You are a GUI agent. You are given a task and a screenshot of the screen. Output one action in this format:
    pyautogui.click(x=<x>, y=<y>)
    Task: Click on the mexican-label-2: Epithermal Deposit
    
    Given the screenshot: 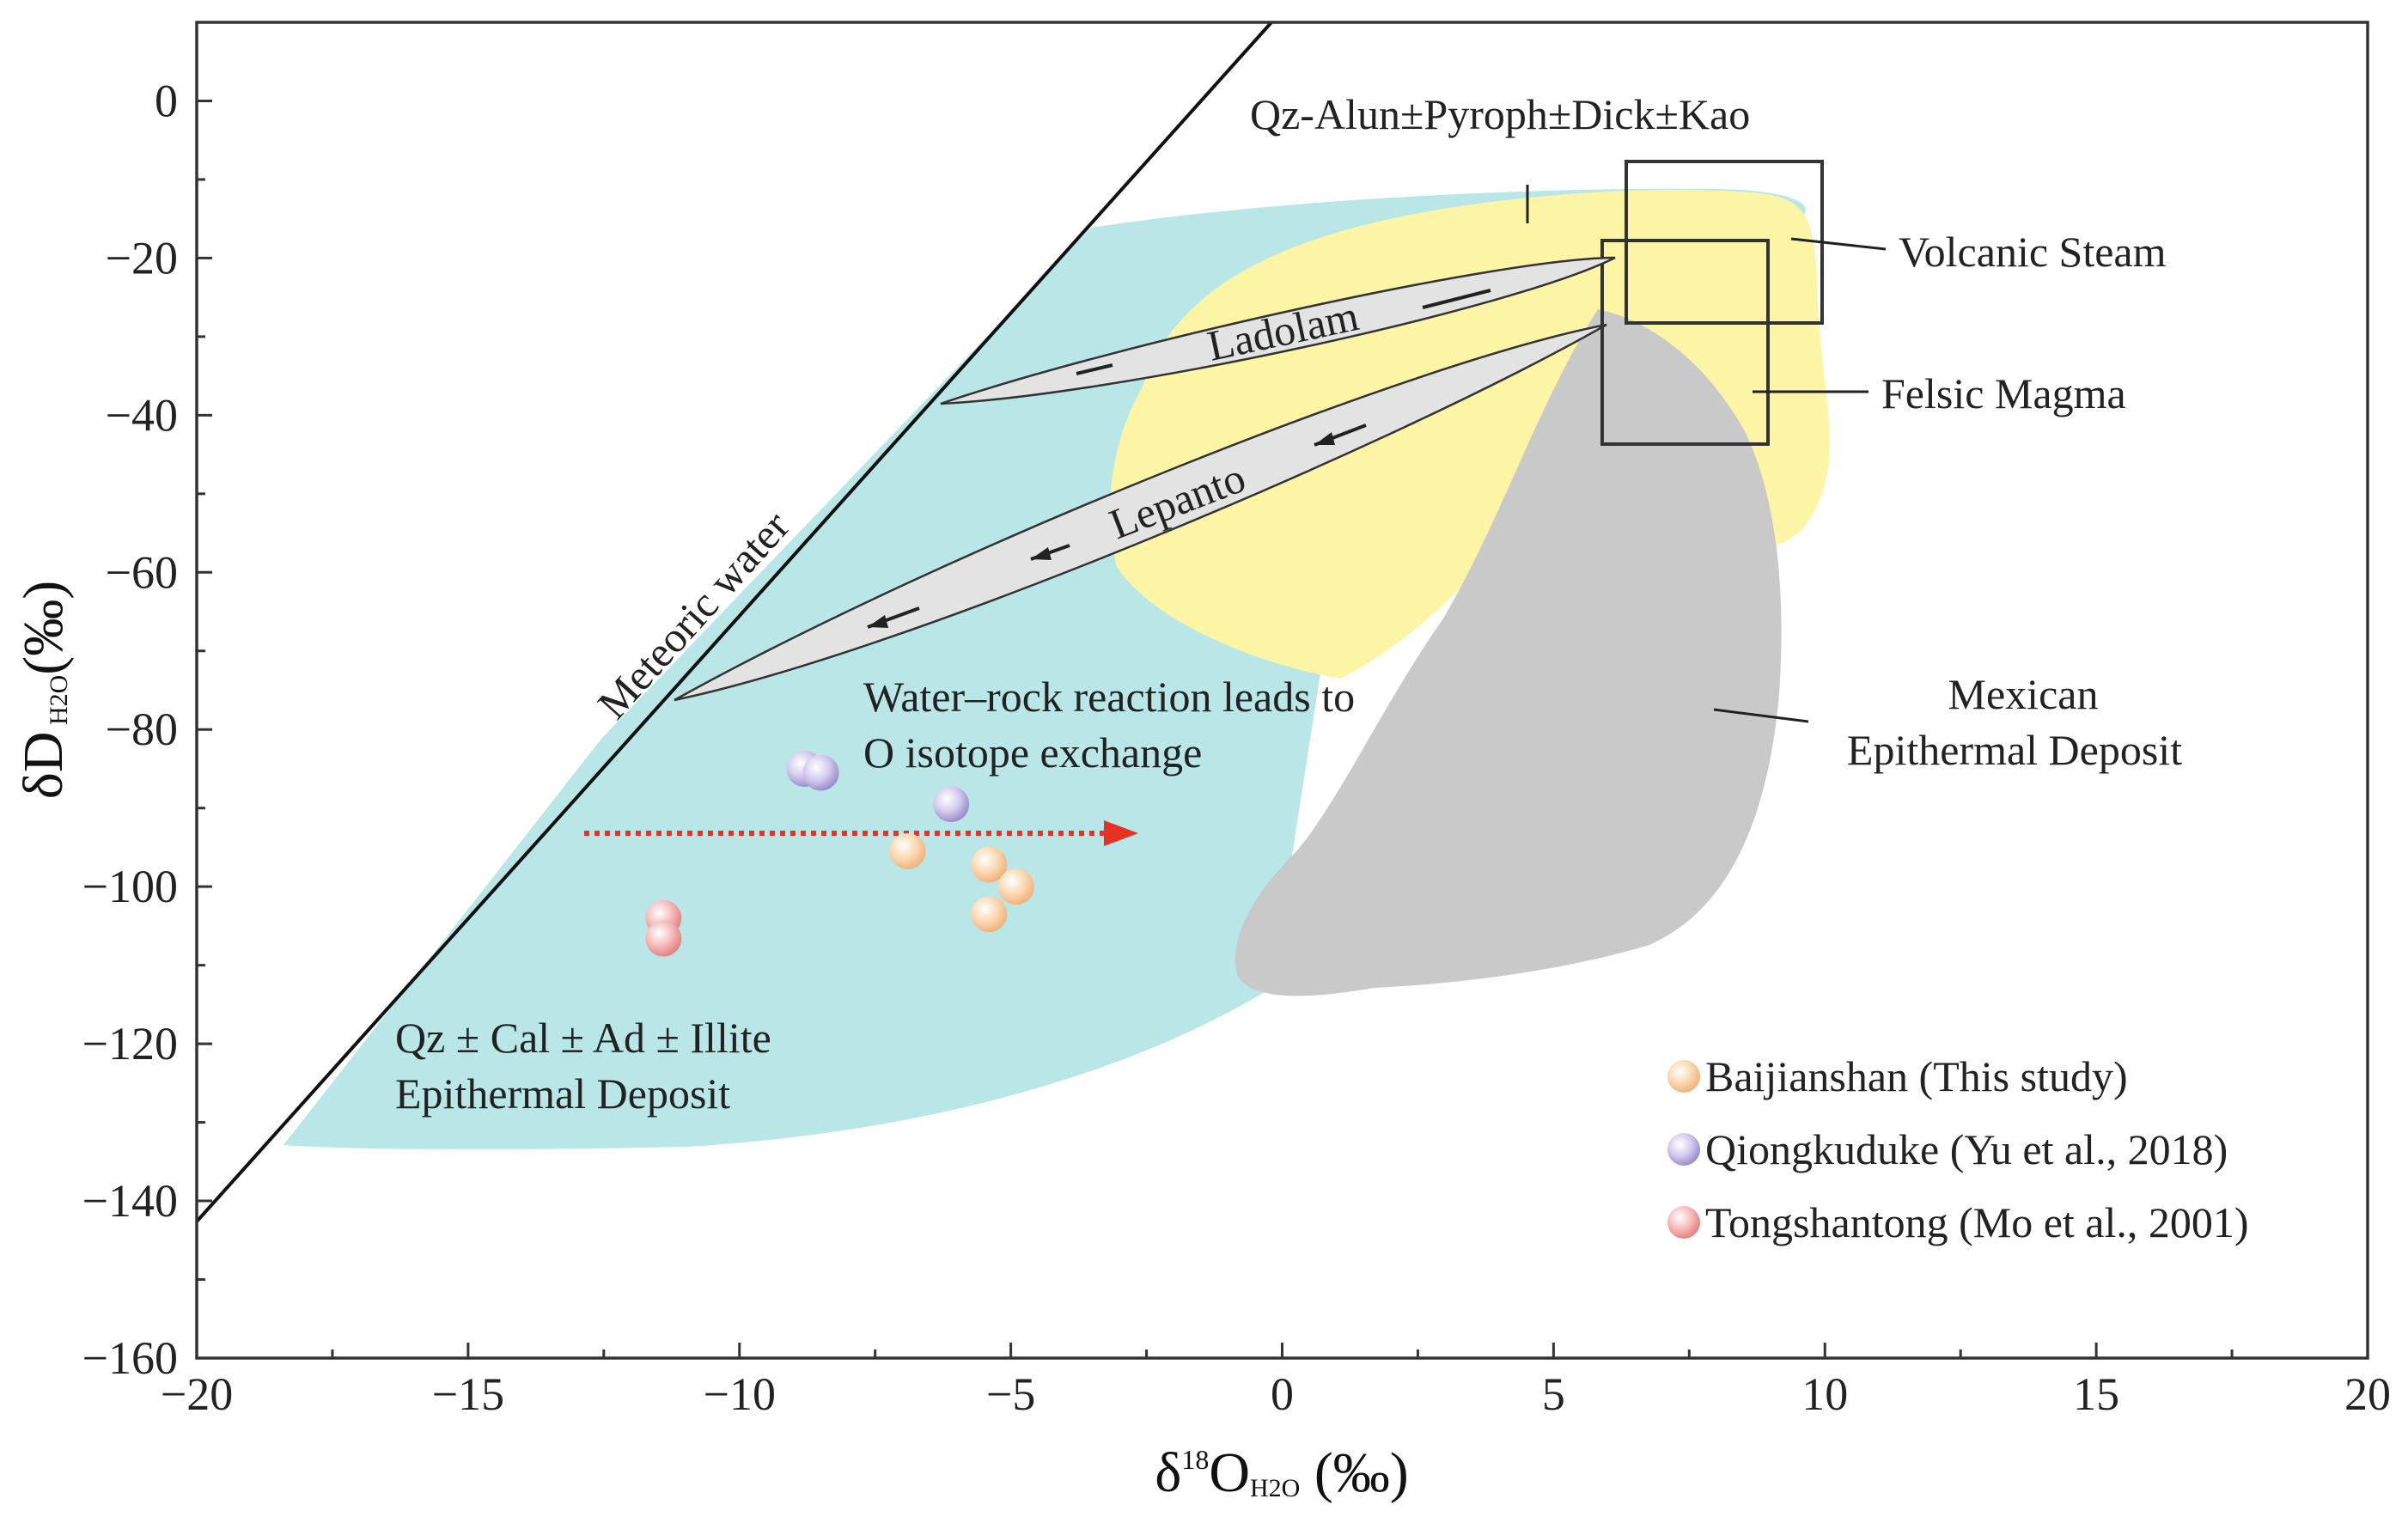 What is the action you would take?
    pyautogui.click(x=2014, y=750)
    